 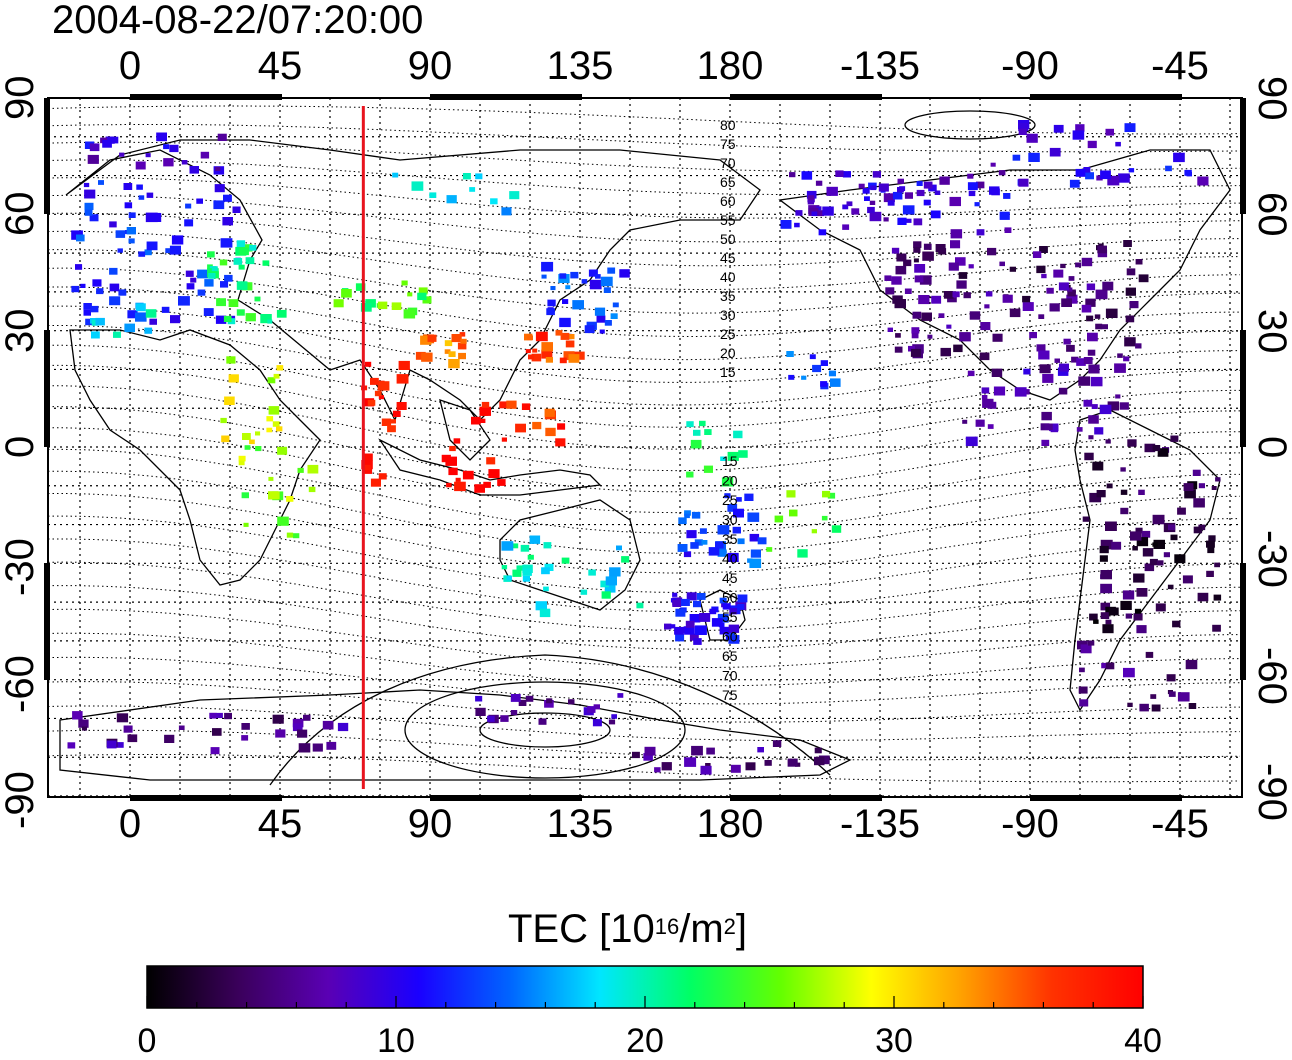 I want to click on contour-line, so click(x=644, y=323).